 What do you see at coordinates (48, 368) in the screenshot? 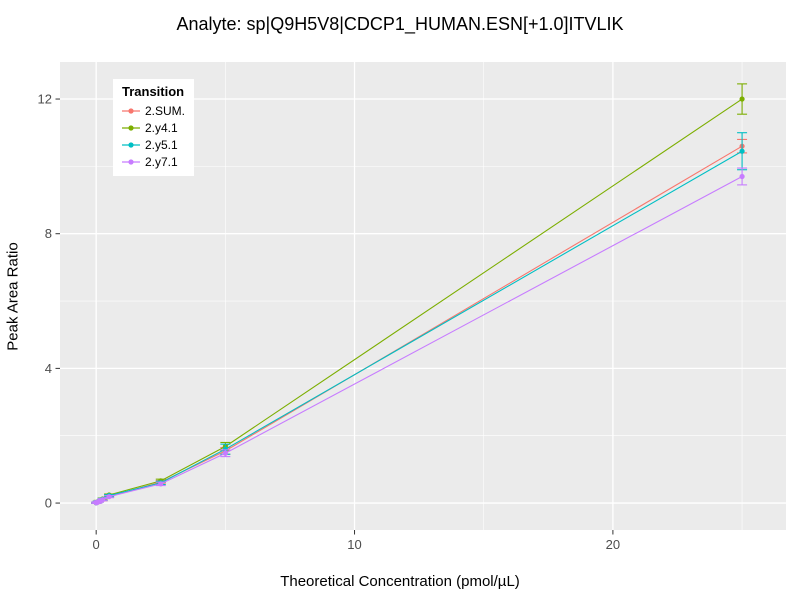
I see `y-tick-label: 4` at bounding box center [48, 368].